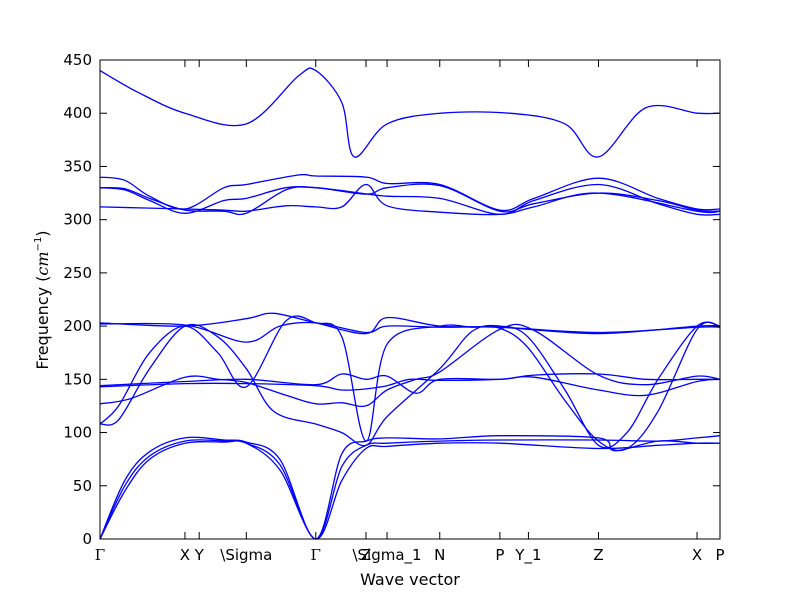 The image size is (800, 600). Describe the element at coordinates (82, 486) in the screenshot. I see `y-tick-label: 50` at that location.